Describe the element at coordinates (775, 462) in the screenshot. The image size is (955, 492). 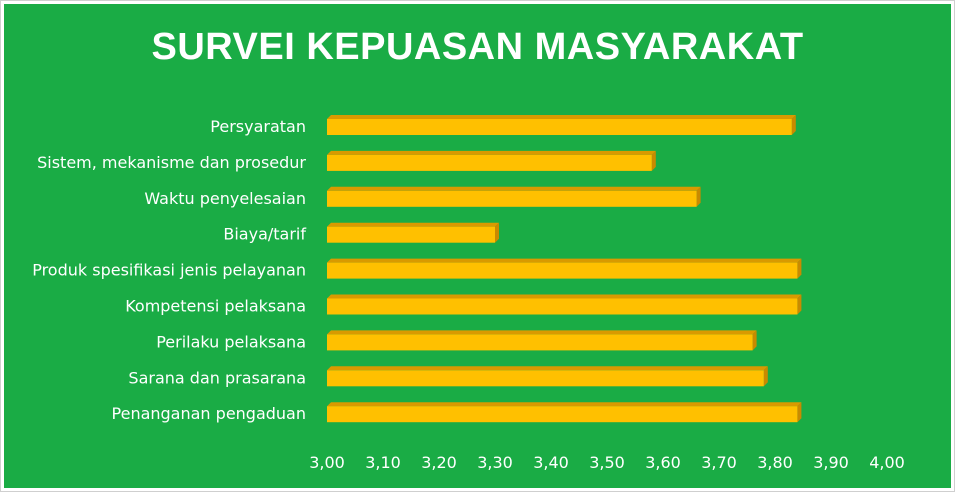
I see `x-tick-label: 3,80` at that location.